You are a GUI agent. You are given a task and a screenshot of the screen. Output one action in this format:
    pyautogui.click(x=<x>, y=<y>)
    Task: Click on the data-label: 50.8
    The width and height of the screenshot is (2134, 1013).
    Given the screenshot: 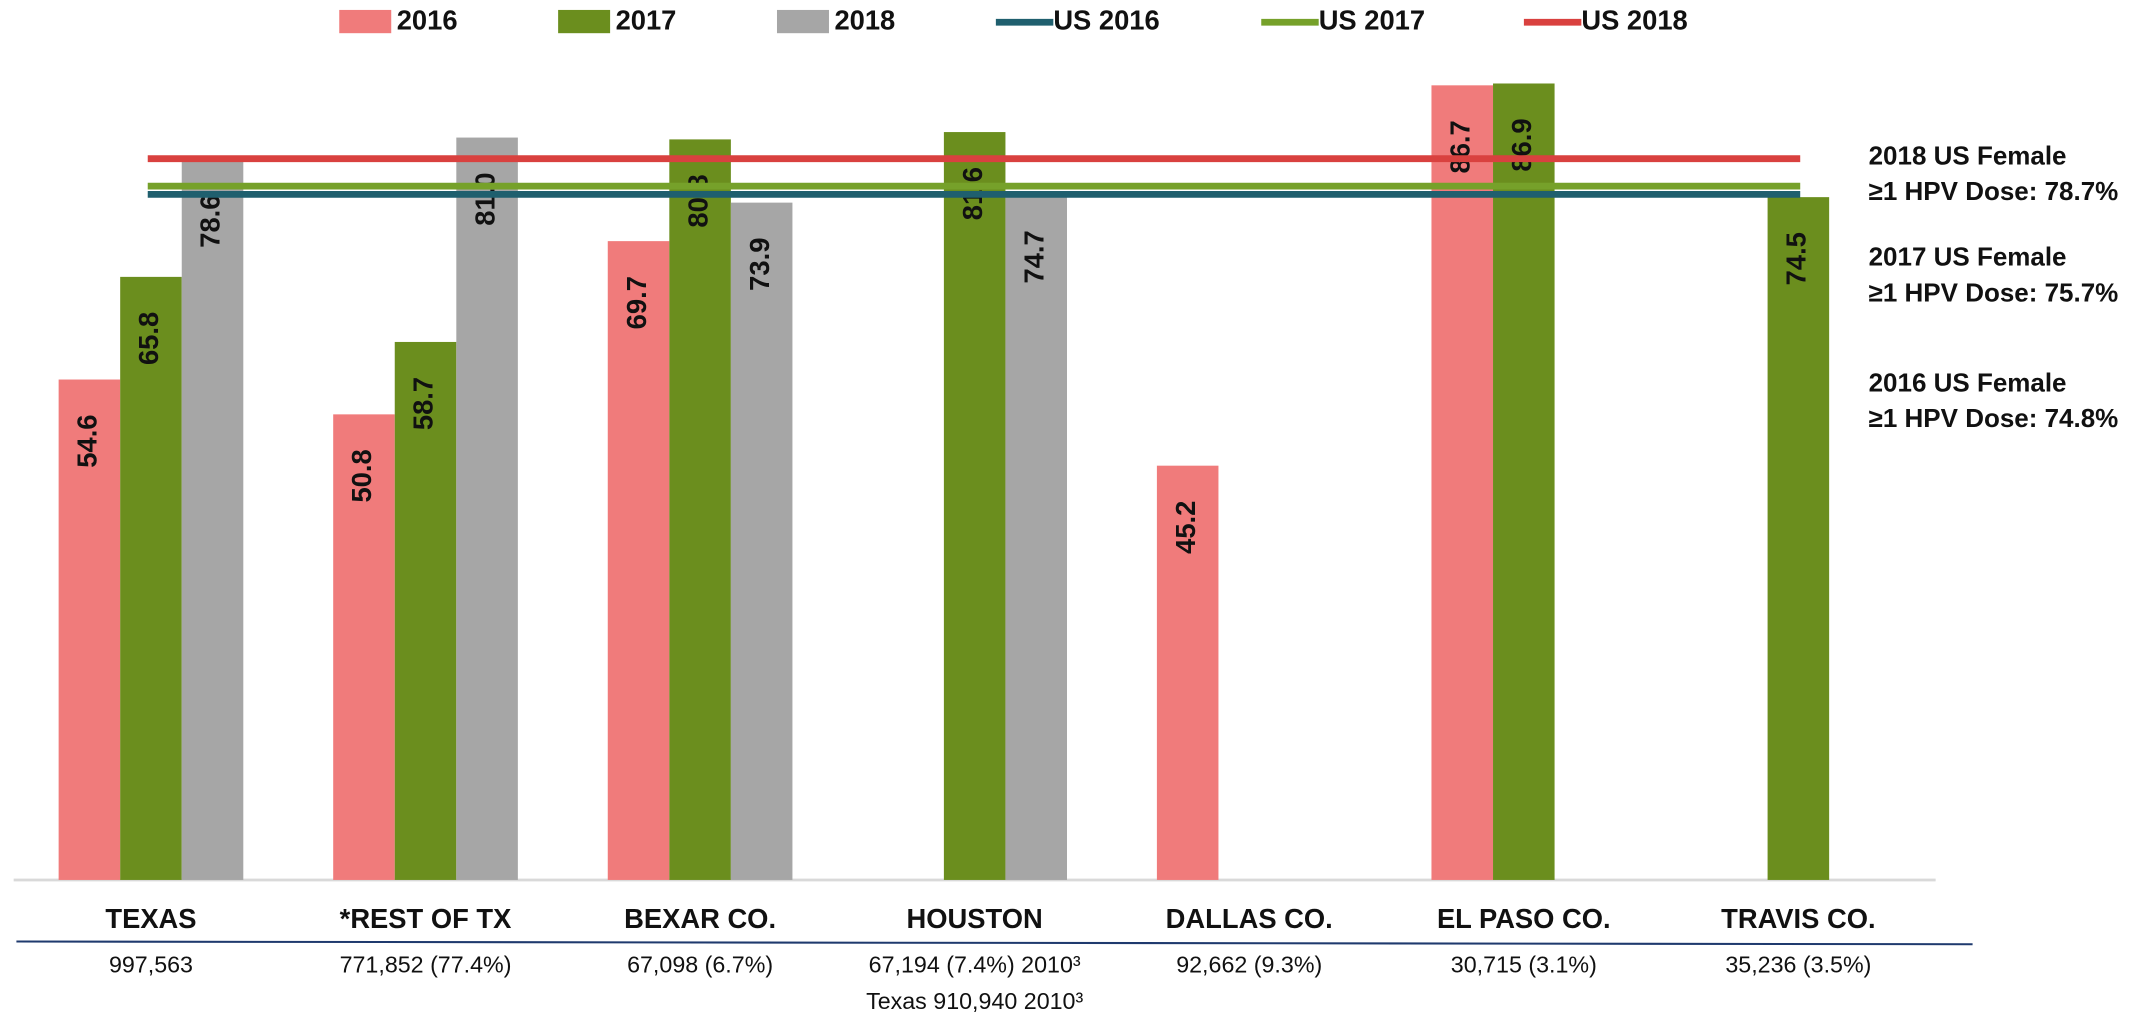 What is the action you would take?
    pyautogui.click(x=361, y=475)
    